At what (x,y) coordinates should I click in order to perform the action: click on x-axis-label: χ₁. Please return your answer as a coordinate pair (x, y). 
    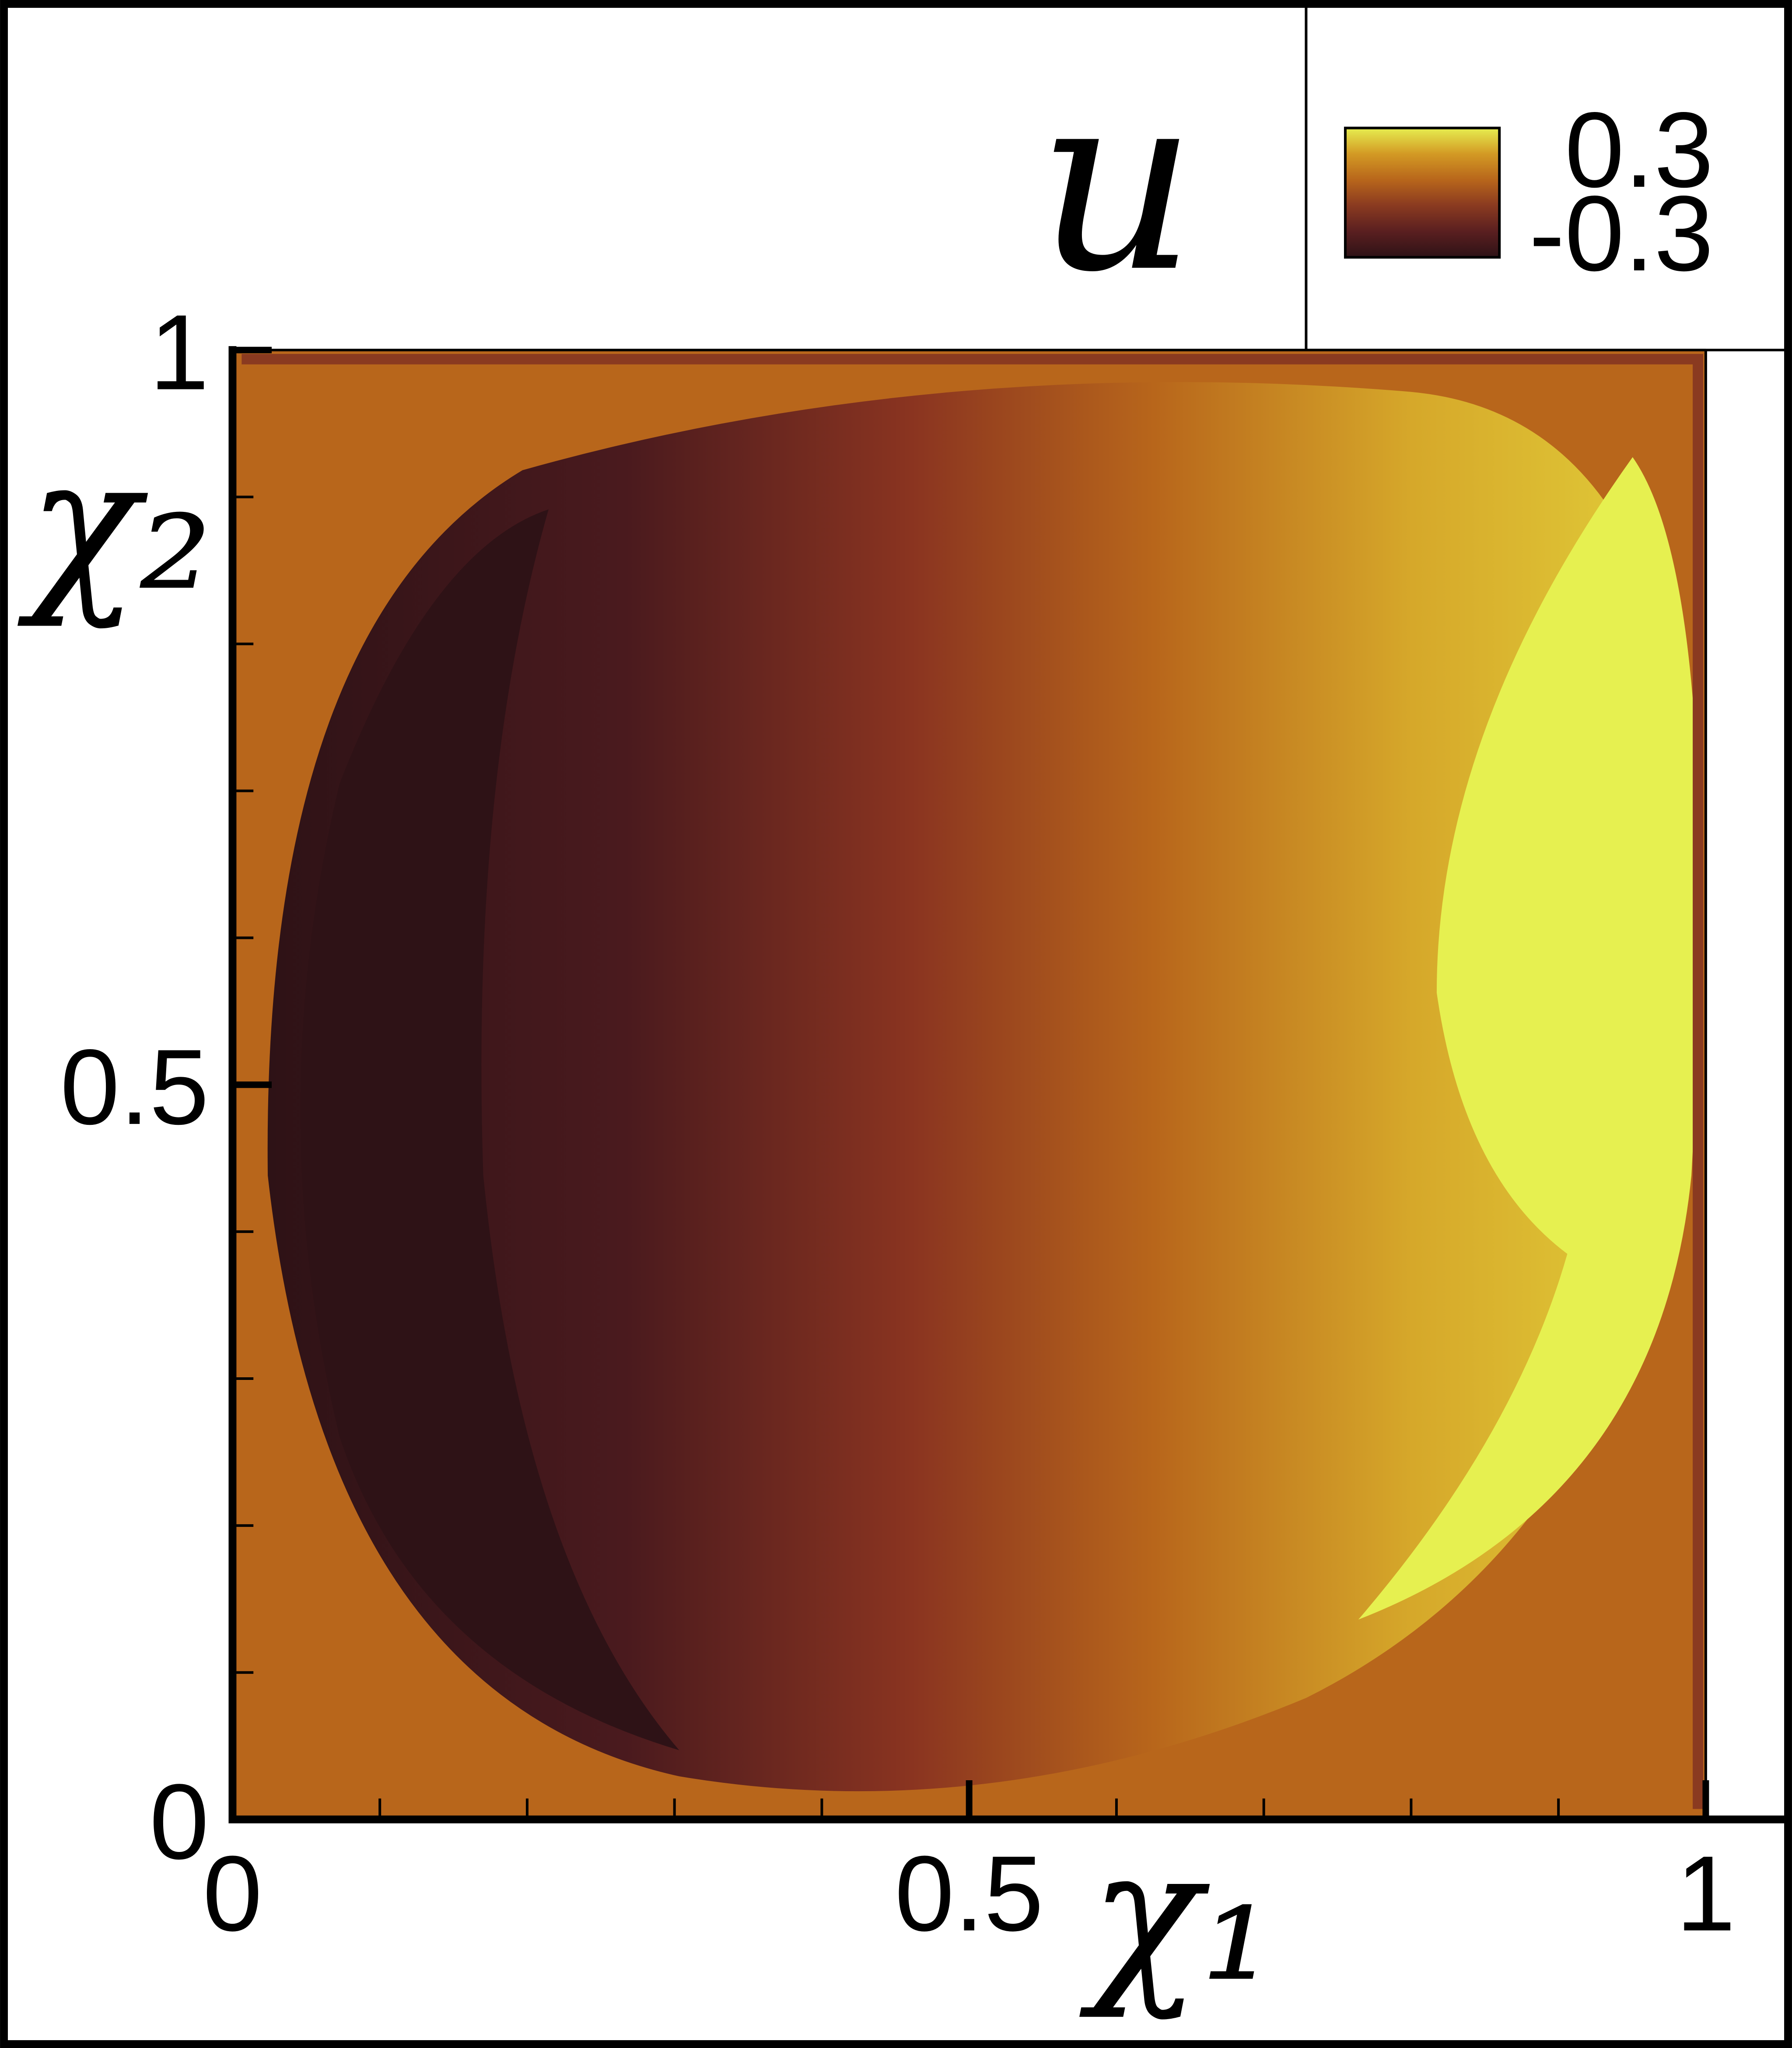
    Looking at the image, I should click on (1176, 1915).